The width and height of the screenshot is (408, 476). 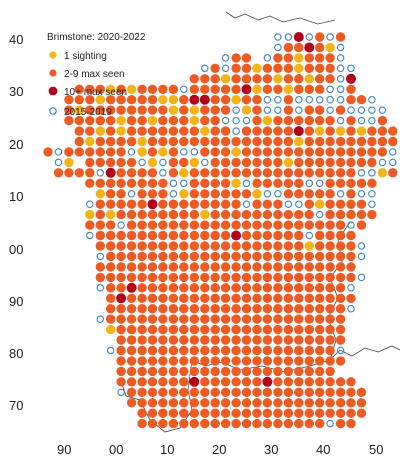 I want to click on legend-label-2015-2019: 2015-2019, so click(x=88, y=112).